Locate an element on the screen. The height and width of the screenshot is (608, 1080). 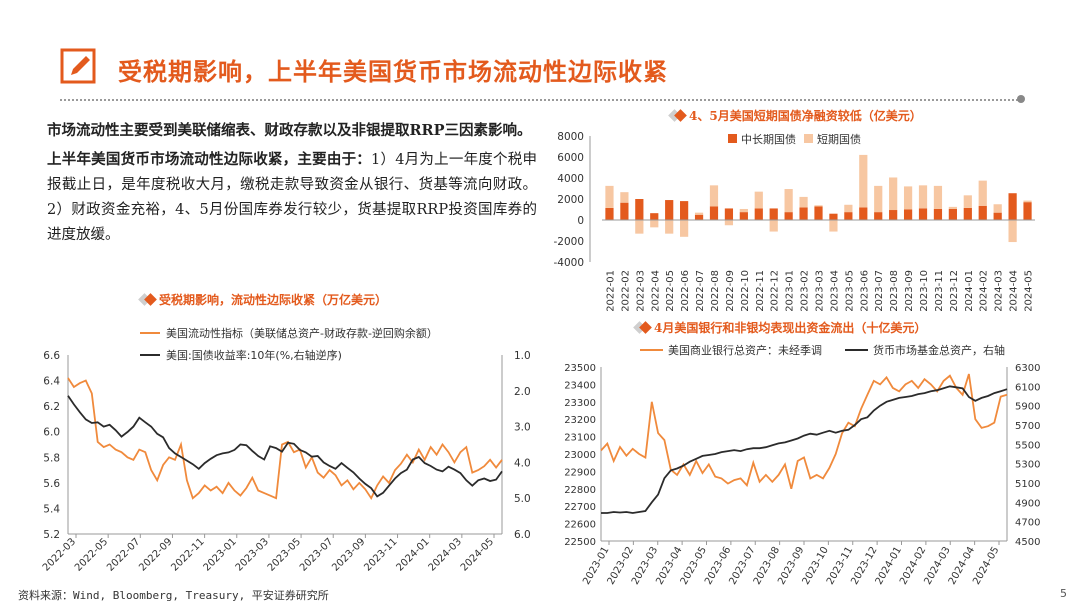
intro-para-2-lead: 上半年美国货币市场流动性边际收紧，主要由于： is located at coordinates (209, 159).